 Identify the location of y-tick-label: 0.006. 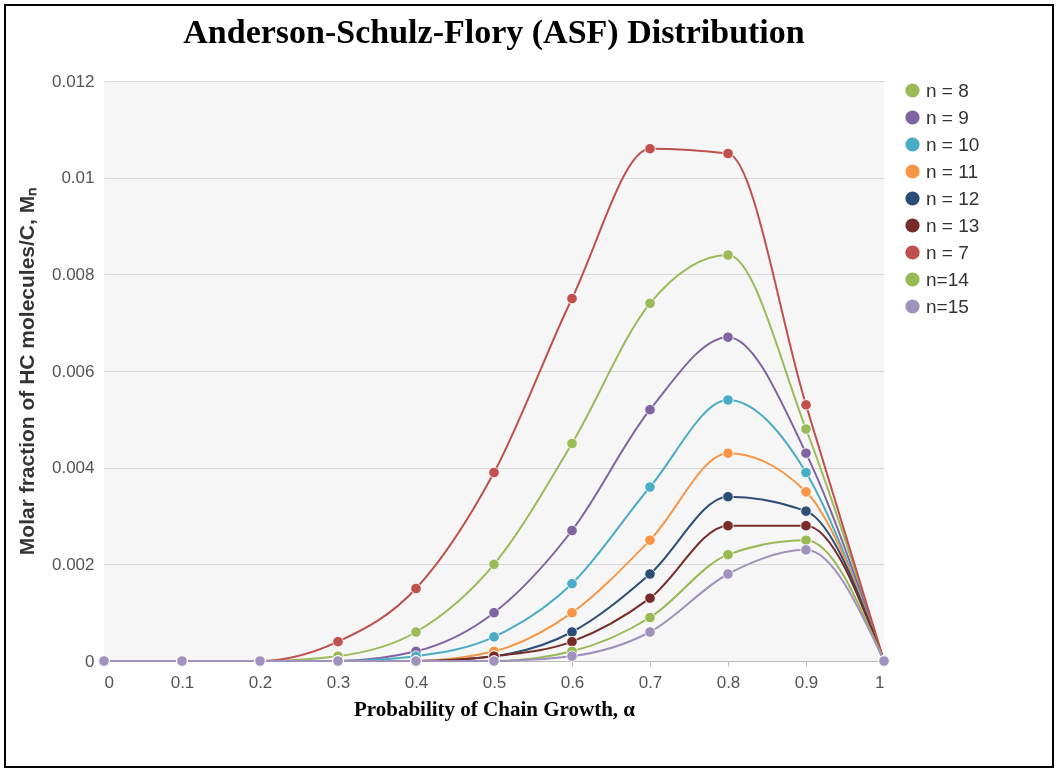
(73, 371).